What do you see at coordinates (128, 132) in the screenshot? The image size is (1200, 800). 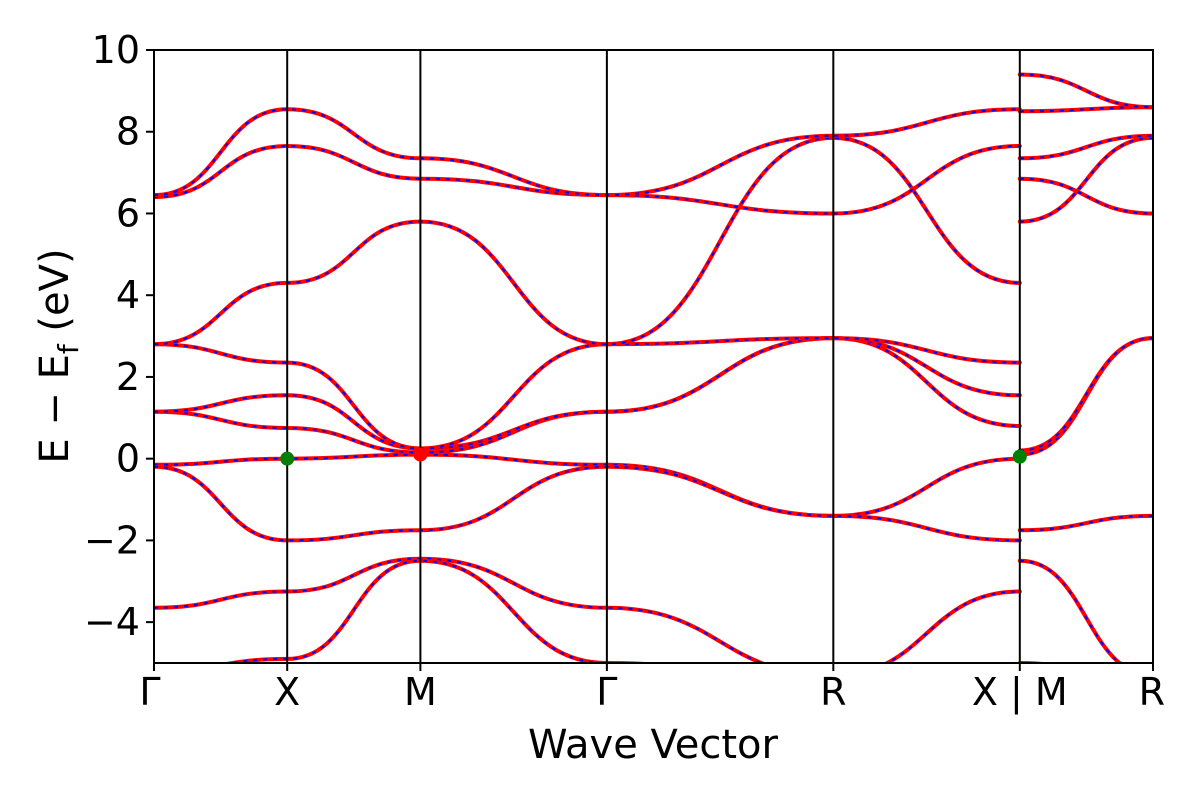 I see `y-tick-label-6: 8` at bounding box center [128, 132].